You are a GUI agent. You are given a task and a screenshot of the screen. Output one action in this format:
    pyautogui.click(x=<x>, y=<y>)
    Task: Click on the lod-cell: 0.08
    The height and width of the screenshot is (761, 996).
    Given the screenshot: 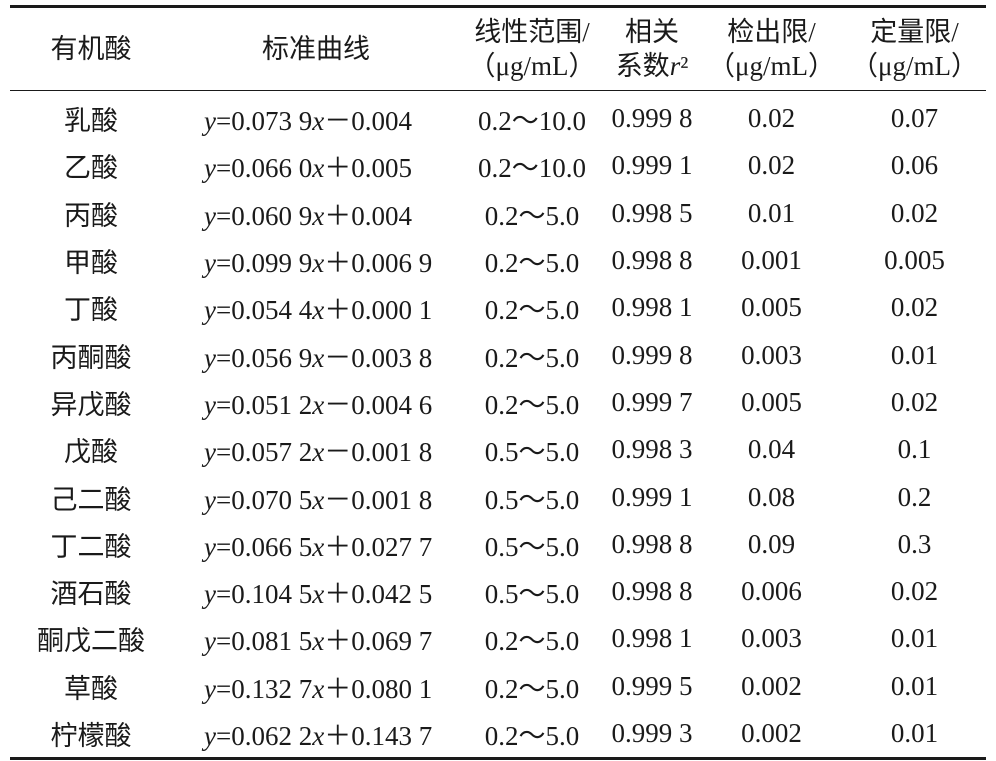 What is the action you would take?
    pyautogui.click(x=771, y=496)
    